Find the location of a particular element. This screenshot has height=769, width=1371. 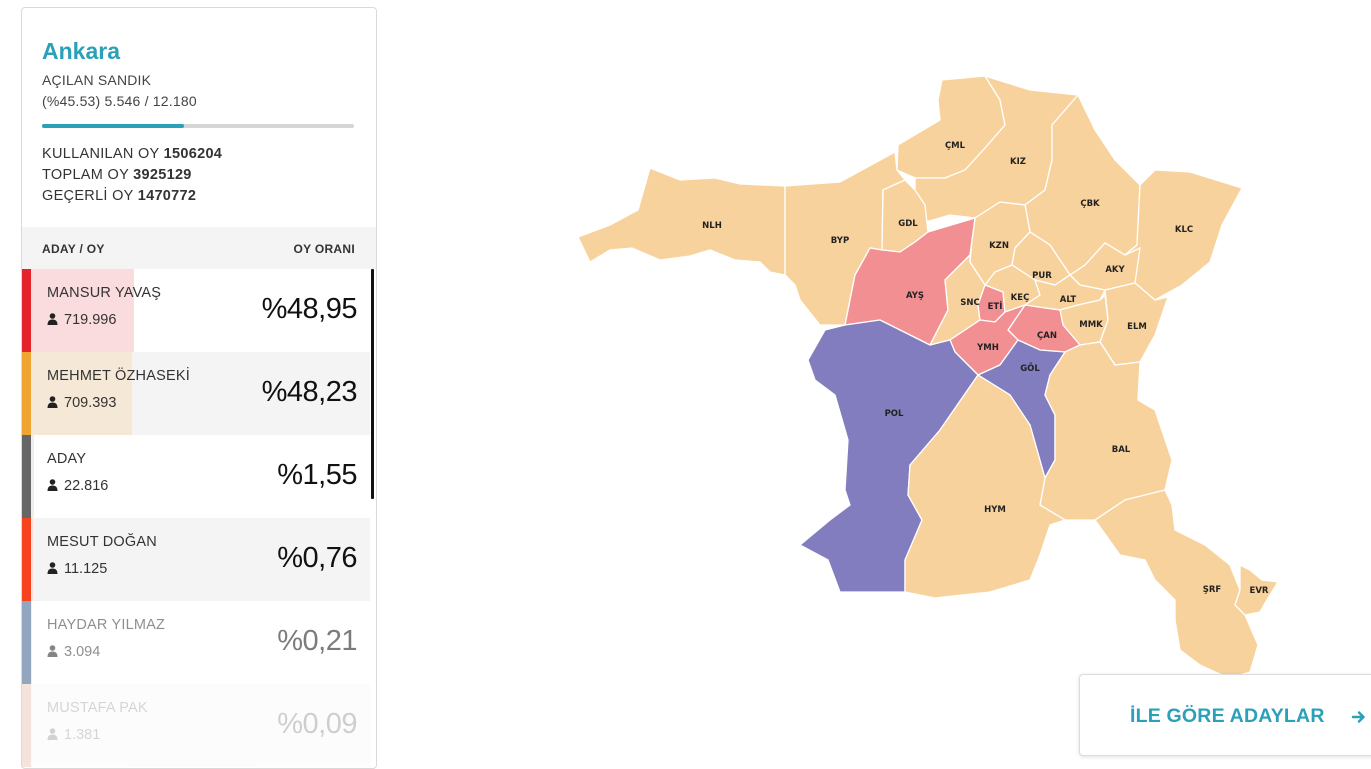

candidates-by-province-button: İLE GÖRE ADAYLAR is located at coordinates (1225, 715).